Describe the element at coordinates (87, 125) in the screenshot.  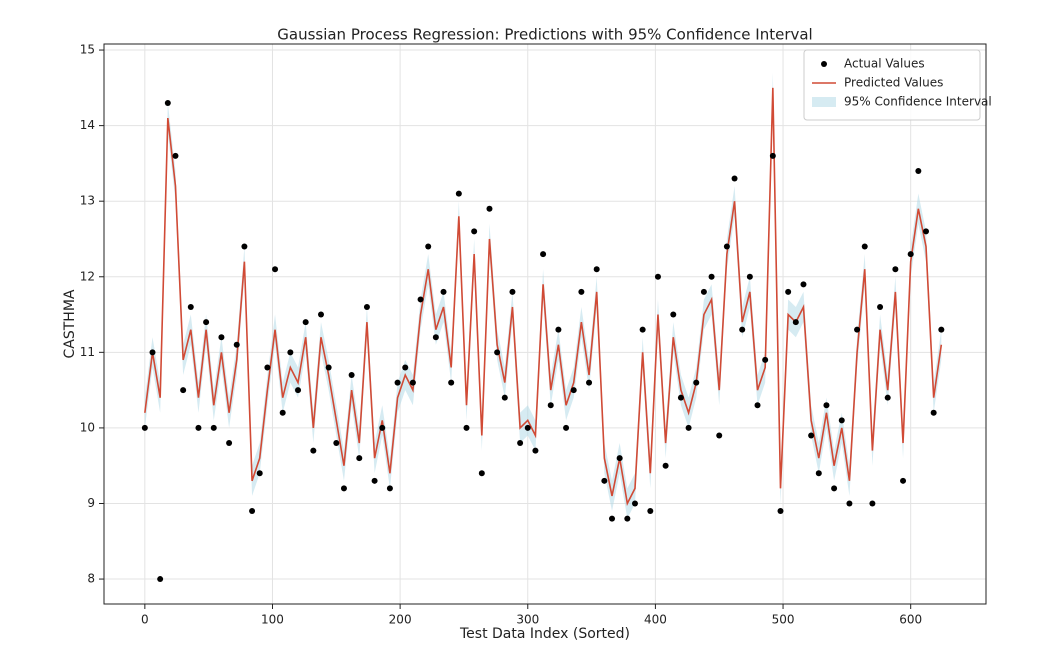
I see `y-tick-label: 14` at that location.